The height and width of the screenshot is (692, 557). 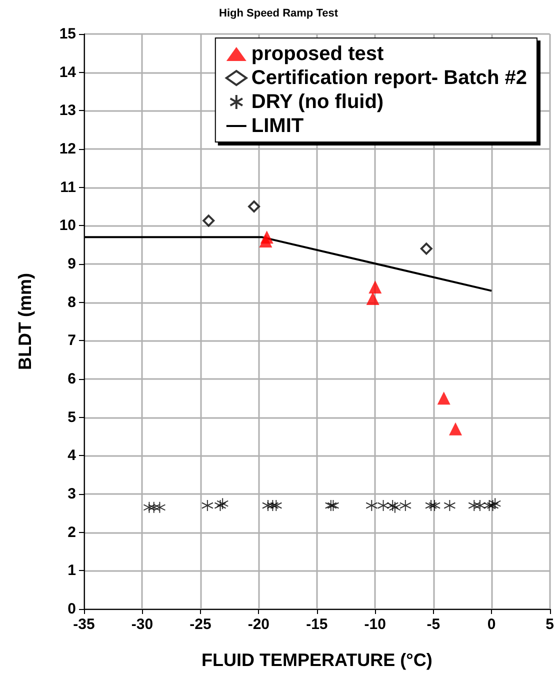 What do you see at coordinates (72, 379) in the screenshot?
I see `y-tick-label: 6` at bounding box center [72, 379].